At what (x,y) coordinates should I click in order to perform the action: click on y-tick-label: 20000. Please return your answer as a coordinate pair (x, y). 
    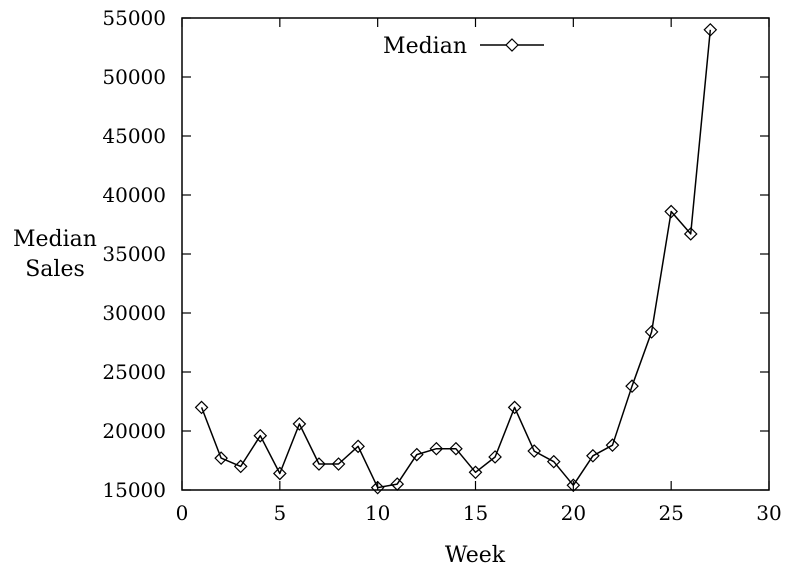
    Looking at the image, I should click on (134, 431).